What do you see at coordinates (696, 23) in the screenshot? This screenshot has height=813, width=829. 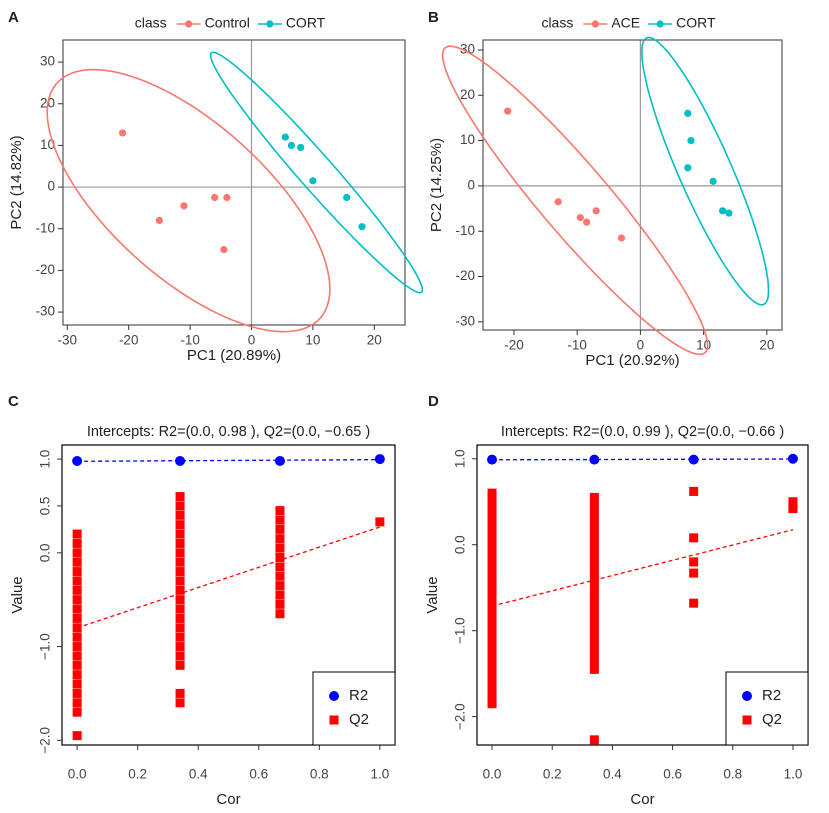 I see `legend-label: CORT` at bounding box center [696, 23].